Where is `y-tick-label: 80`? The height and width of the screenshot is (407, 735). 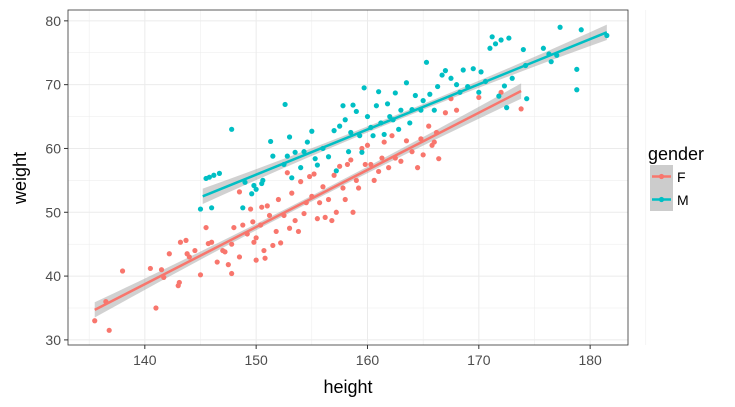 y-tick-label: 80 is located at coordinates (53, 21).